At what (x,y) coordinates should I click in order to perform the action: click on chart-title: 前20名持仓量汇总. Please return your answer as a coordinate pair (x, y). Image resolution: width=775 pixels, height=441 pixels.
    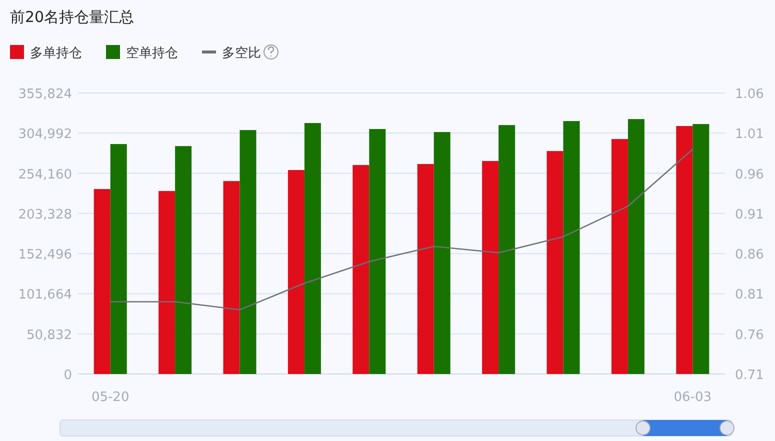
    Looking at the image, I should click on (72, 17).